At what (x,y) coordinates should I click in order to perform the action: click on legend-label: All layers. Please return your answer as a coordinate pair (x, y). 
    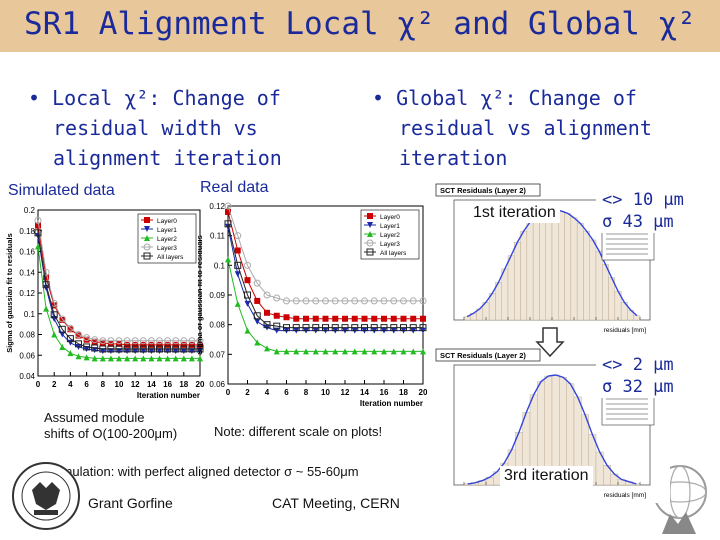
    Looking at the image, I should click on (393, 253).